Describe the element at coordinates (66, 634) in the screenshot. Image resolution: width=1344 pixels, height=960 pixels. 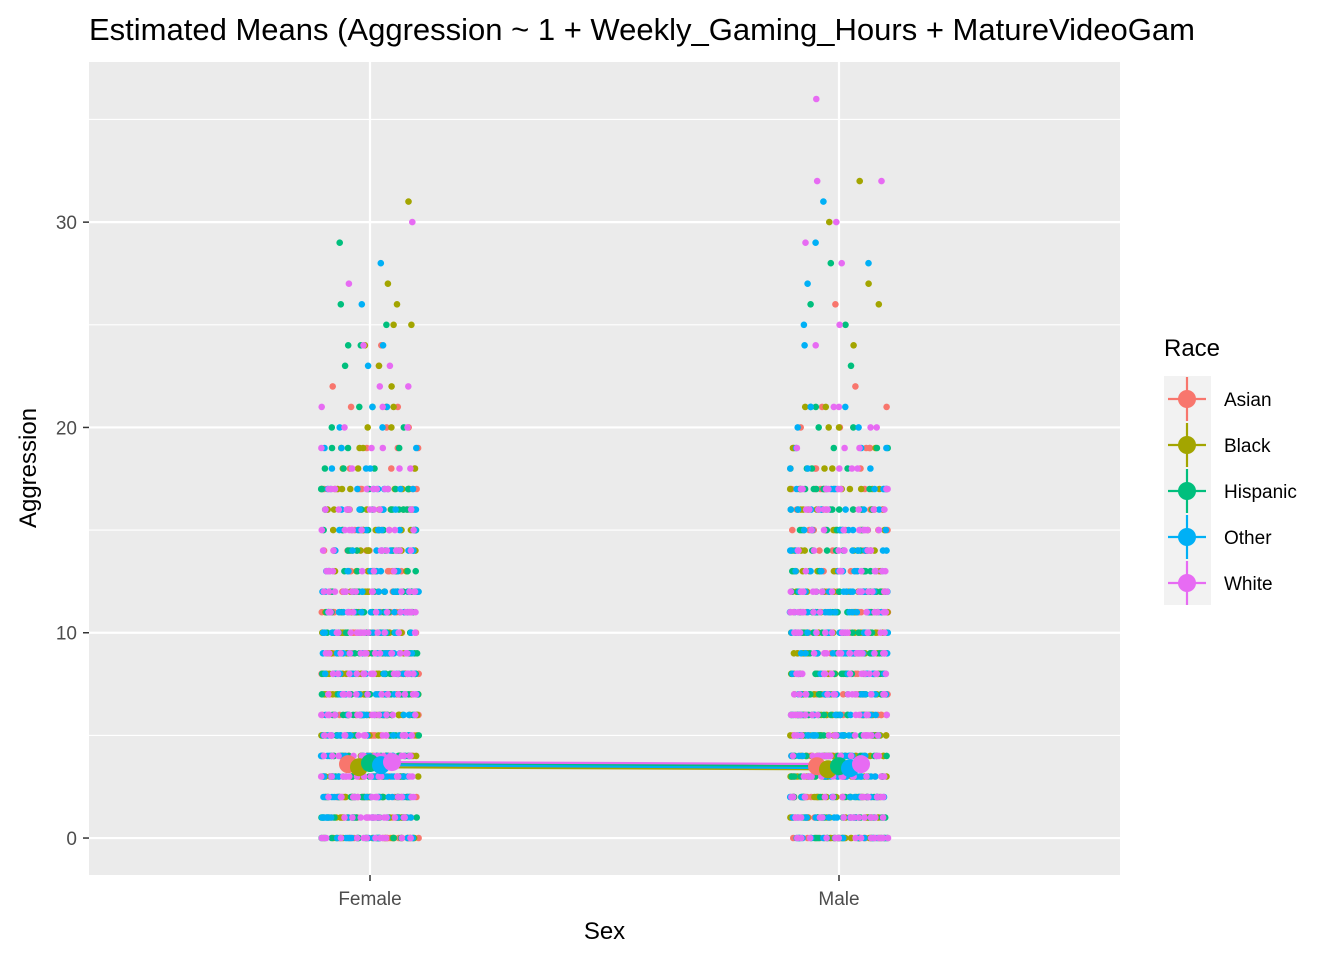
I see `y-tick-label: 10` at that location.